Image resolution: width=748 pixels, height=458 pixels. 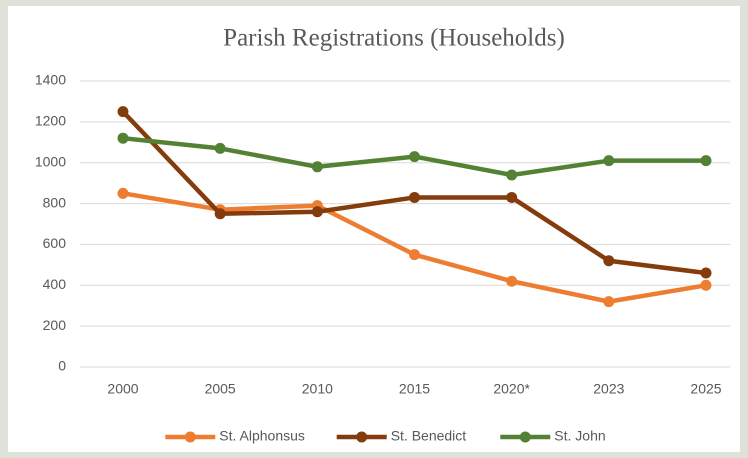 What do you see at coordinates (414, 389) in the screenshot?
I see `x-tick-label: 2015` at bounding box center [414, 389].